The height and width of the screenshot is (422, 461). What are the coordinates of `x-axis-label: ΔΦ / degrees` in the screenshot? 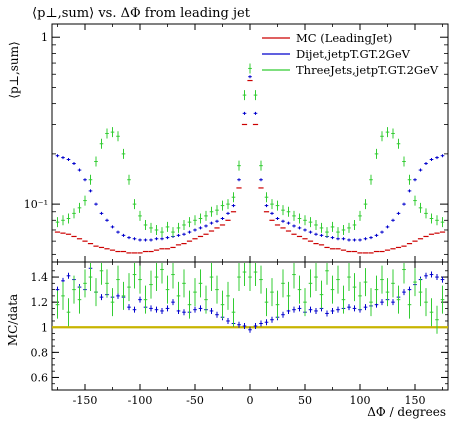 It's located at (406, 412).